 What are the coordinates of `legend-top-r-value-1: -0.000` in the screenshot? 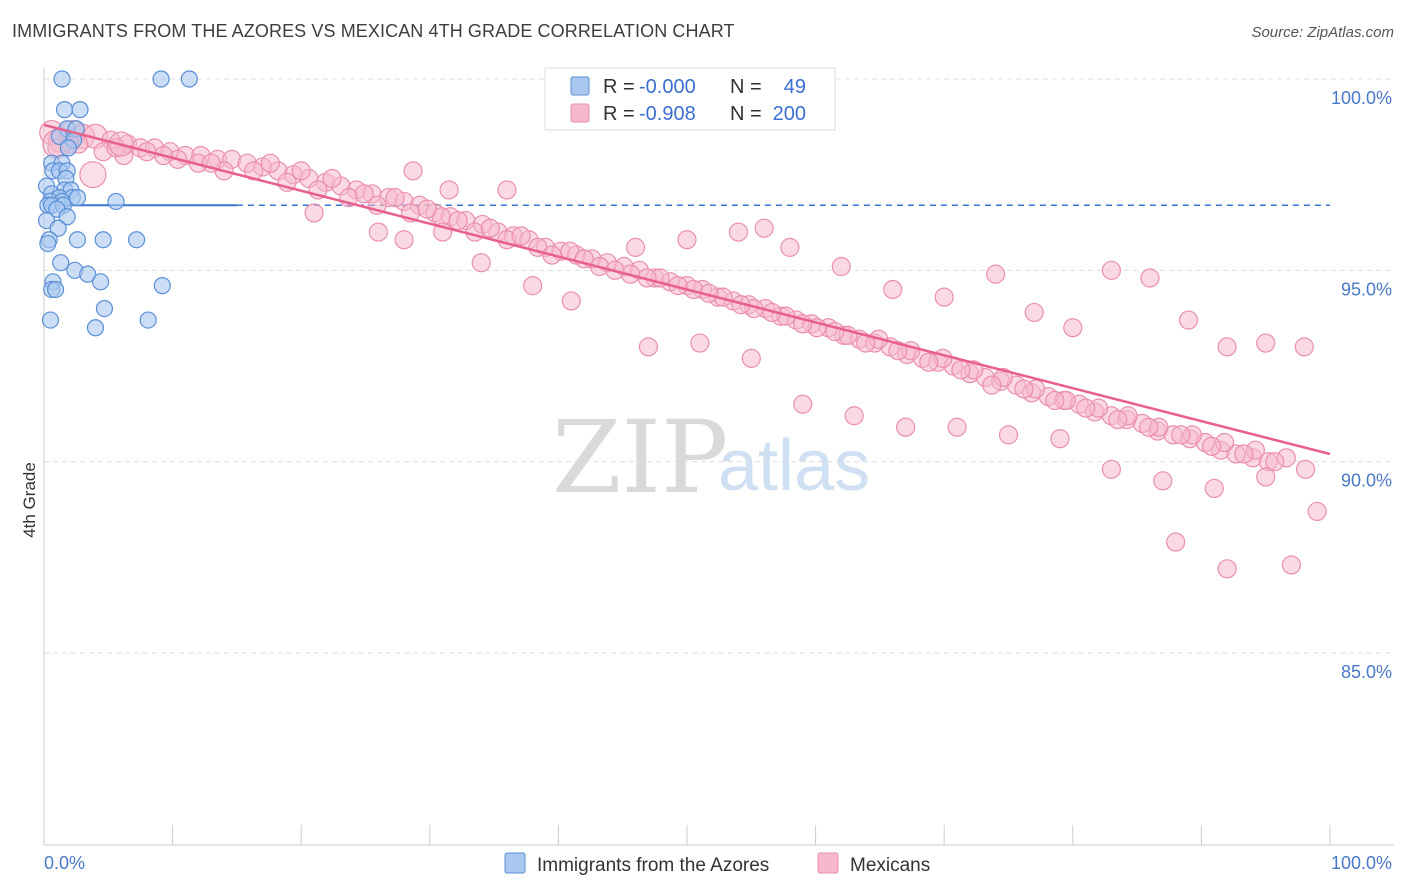 It's located at (667, 87).